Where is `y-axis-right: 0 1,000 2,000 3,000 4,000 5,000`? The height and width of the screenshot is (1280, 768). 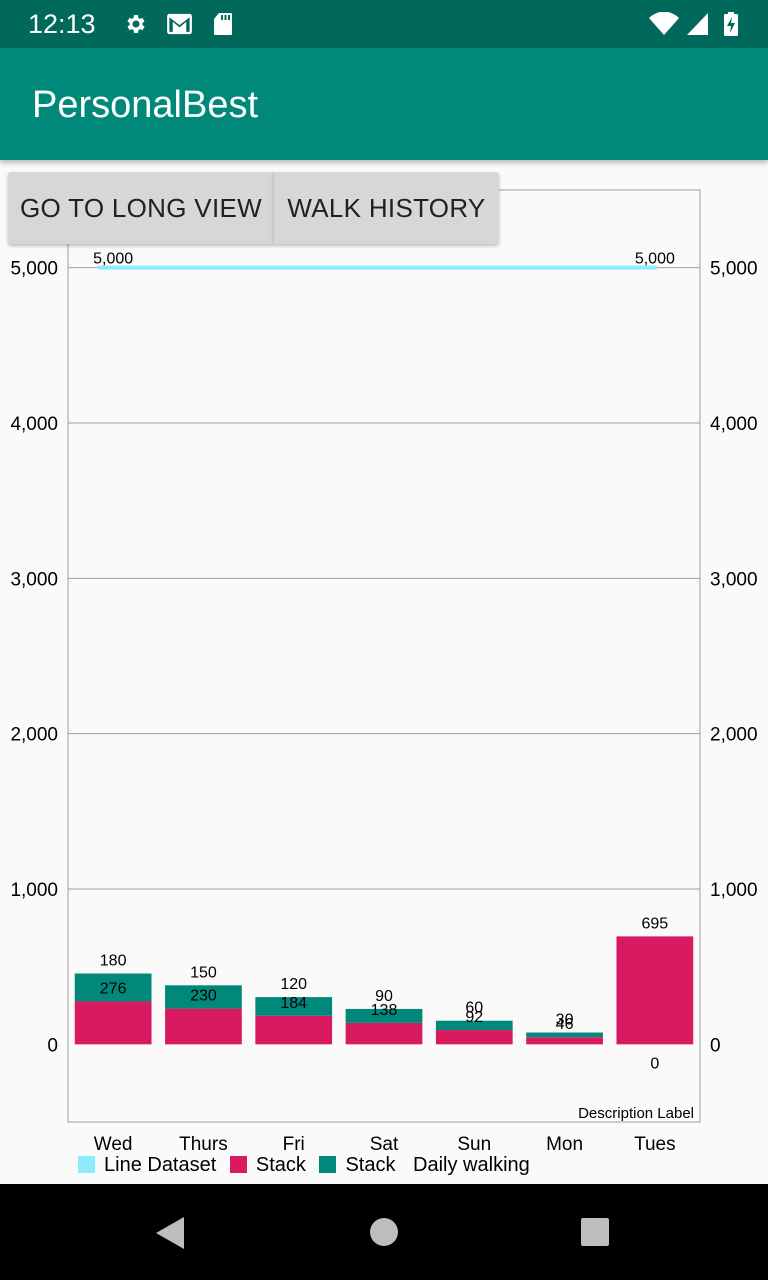
y-axis-right: 0 1,000 2,000 3,000 4,000 5,000 is located at coordinates (734, 658).